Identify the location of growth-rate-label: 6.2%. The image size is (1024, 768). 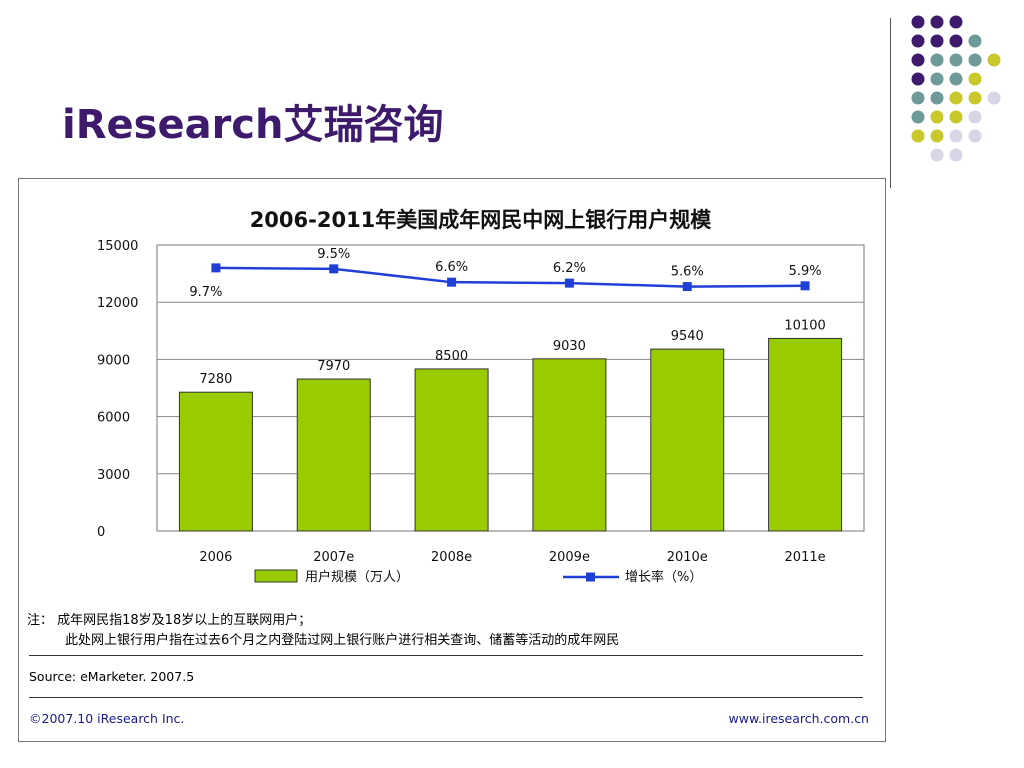
(569, 268).